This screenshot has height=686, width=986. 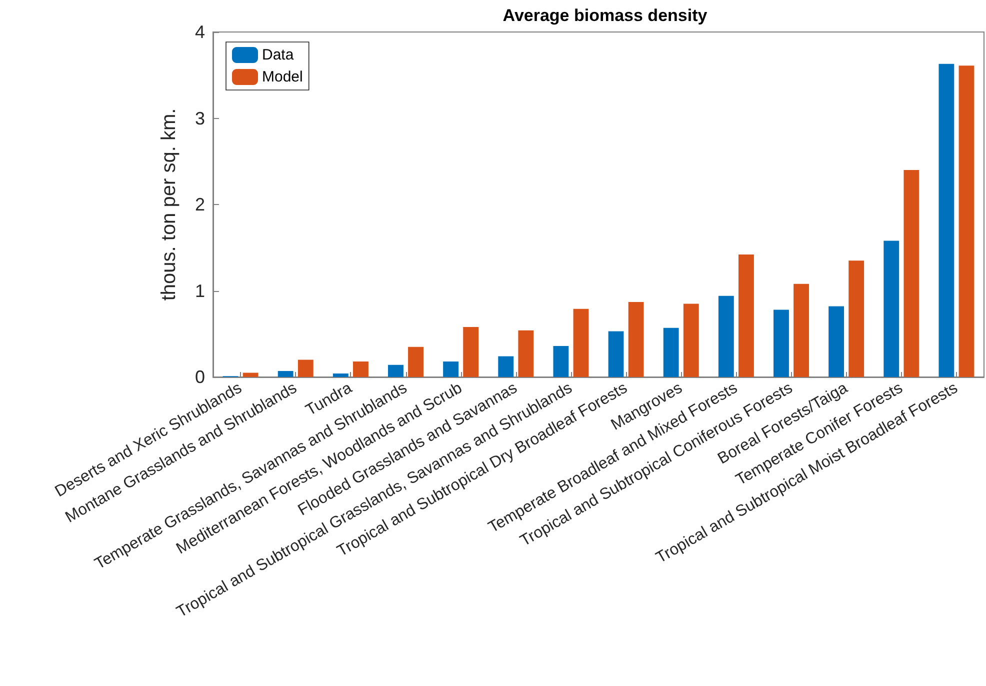 I want to click on chart-title: Average biomass density, so click(x=605, y=15).